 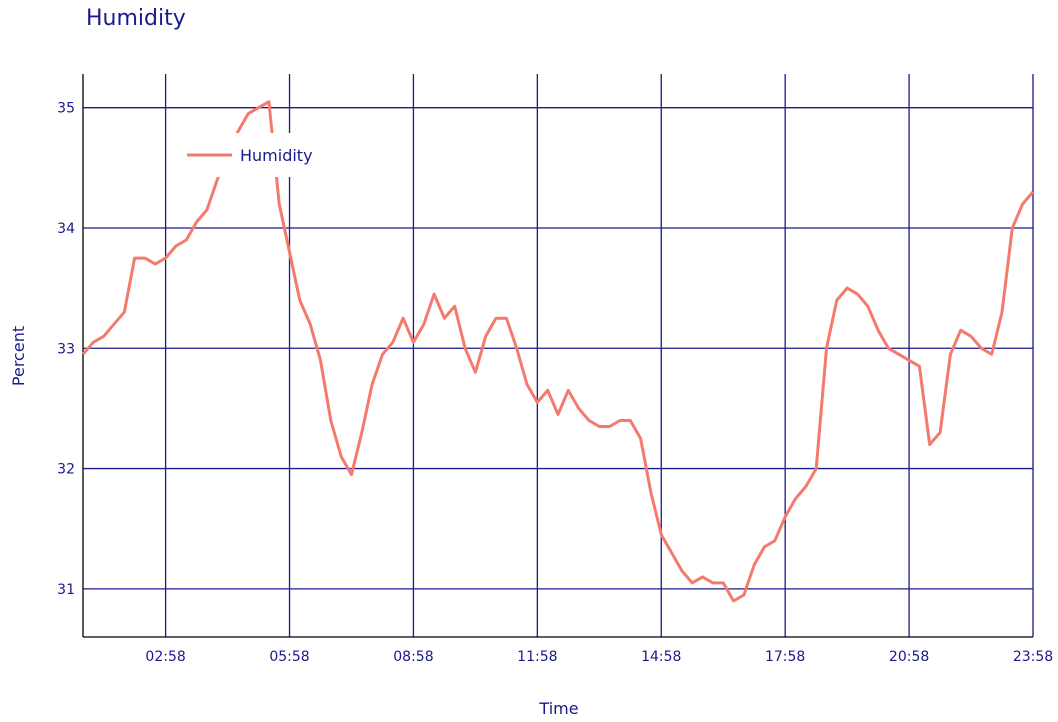 What do you see at coordinates (66, 109) in the screenshot?
I see `y-tick-label: 35` at bounding box center [66, 109].